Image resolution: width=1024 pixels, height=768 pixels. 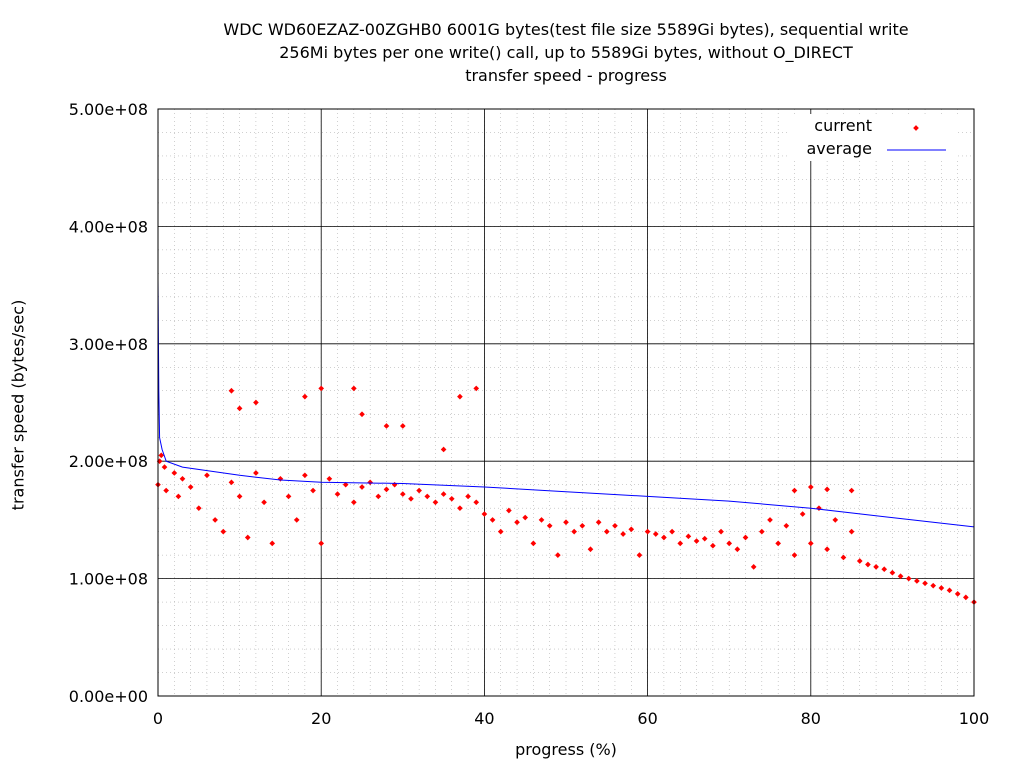 What do you see at coordinates (843, 125) in the screenshot?
I see `legend-current-label: current` at bounding box center [843, 125].